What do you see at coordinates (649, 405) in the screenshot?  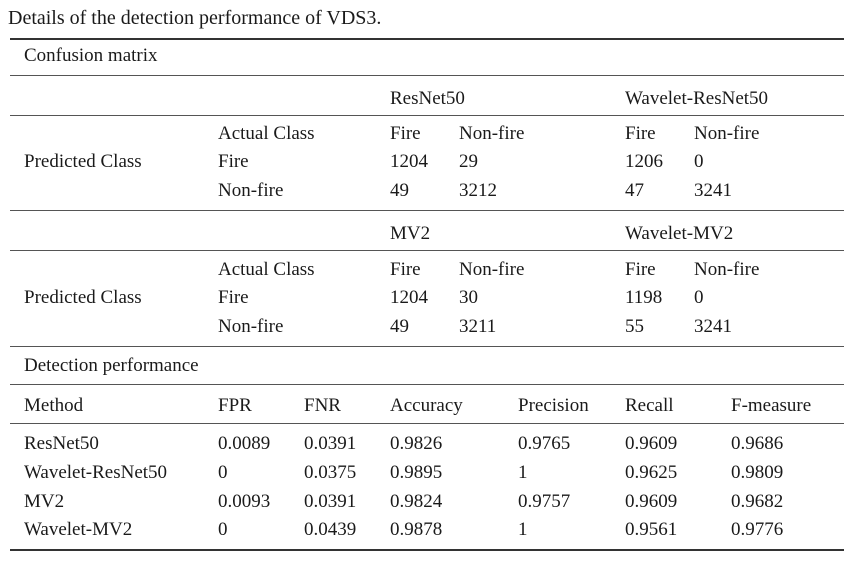 I see `column-header: Recall` at bounding box center [649, 405].